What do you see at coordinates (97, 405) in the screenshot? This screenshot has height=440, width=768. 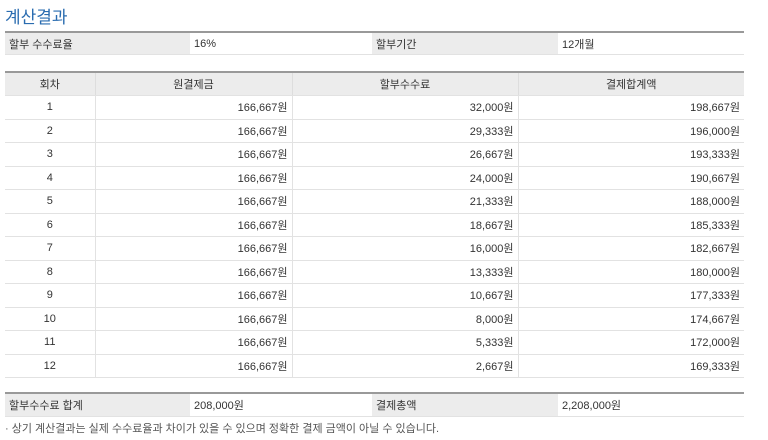 I see `fee-total-label: 할부수수료 합계` at bounding box center [97, 405].